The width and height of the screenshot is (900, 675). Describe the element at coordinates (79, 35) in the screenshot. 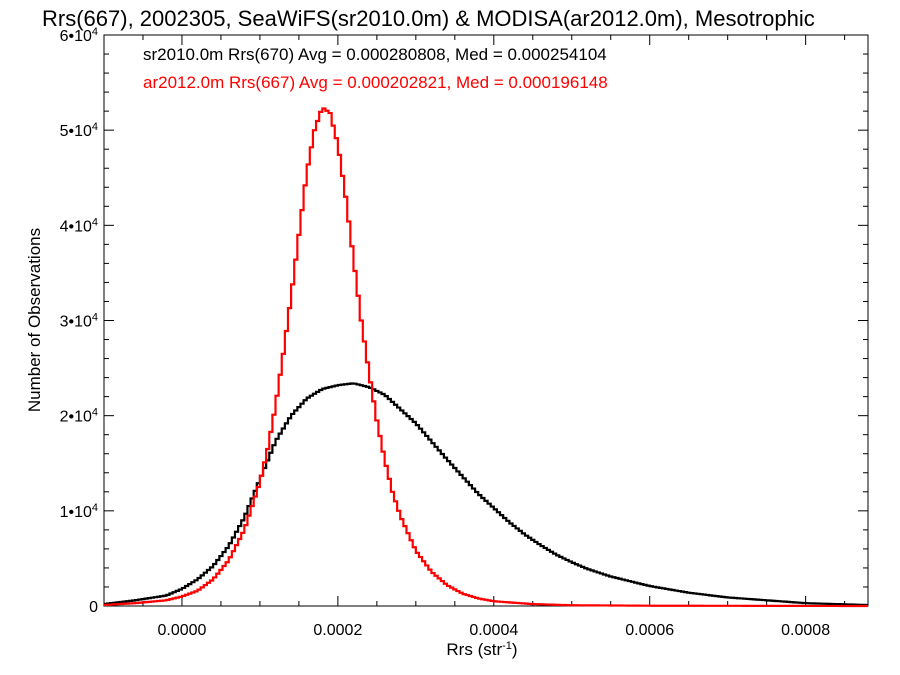

I see `y-tick-label: 6•104` at that location.